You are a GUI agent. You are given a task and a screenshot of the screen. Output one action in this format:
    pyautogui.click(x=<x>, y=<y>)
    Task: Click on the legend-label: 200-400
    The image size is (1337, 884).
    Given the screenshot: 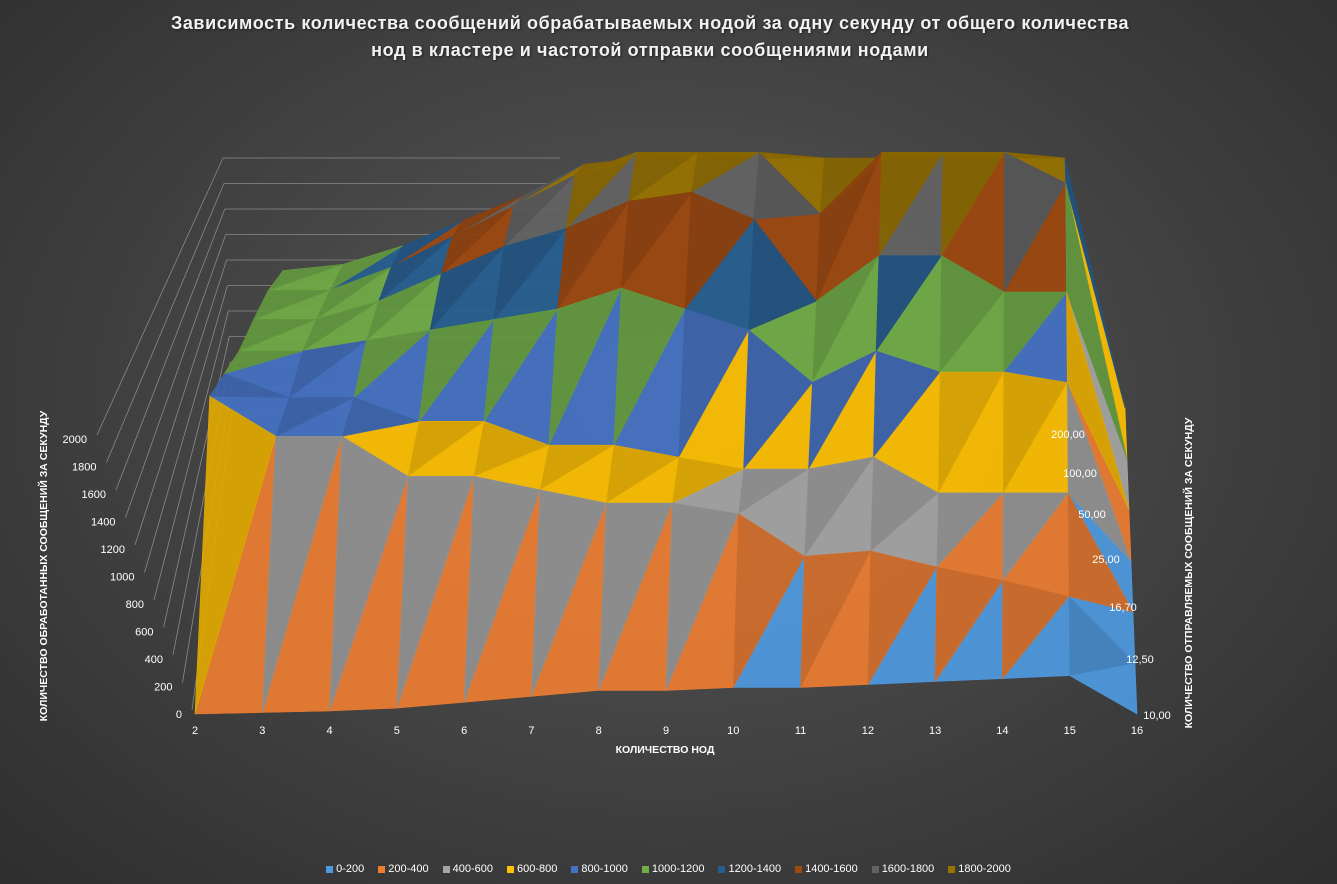 What is the action you would take?
    pyautogui.click(x=408, y=869)
    